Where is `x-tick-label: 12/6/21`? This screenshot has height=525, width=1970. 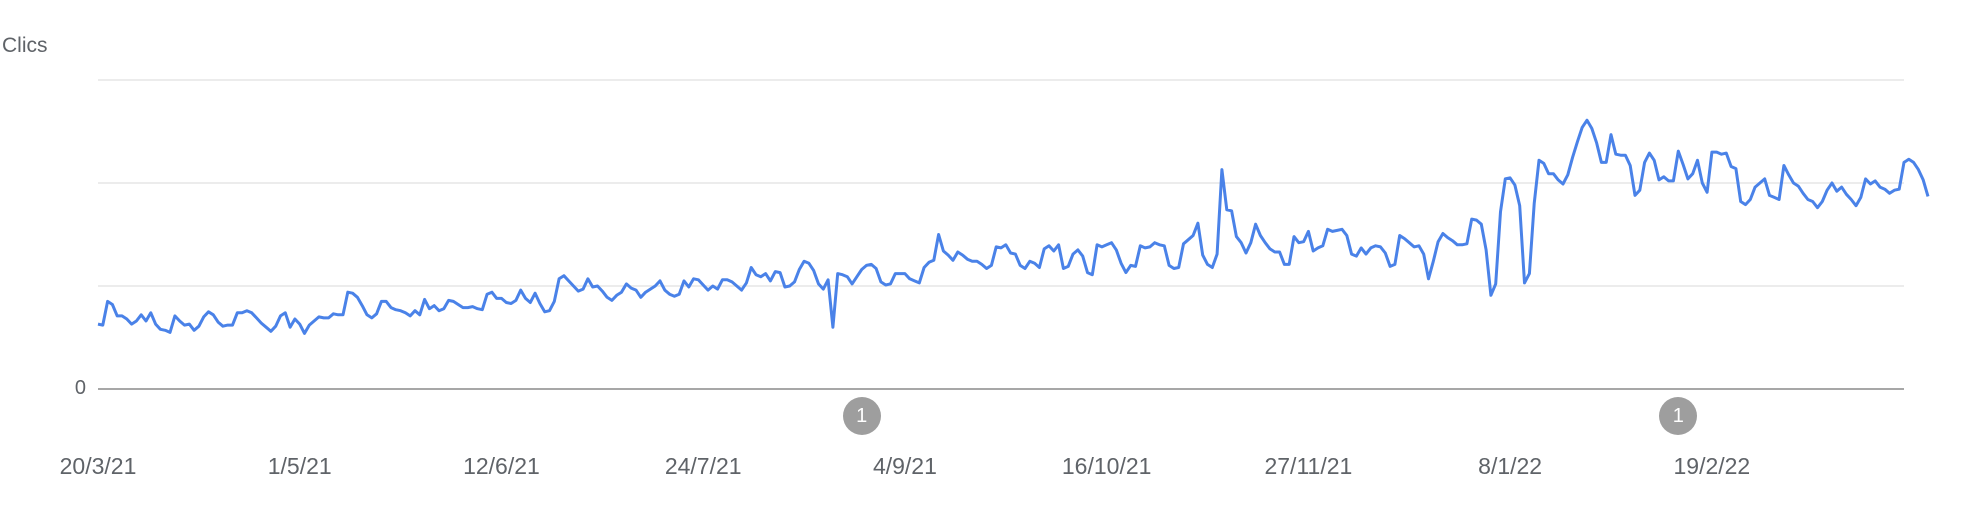 x-tick-label: 12/6/21 is located at coordinates (501, 466).